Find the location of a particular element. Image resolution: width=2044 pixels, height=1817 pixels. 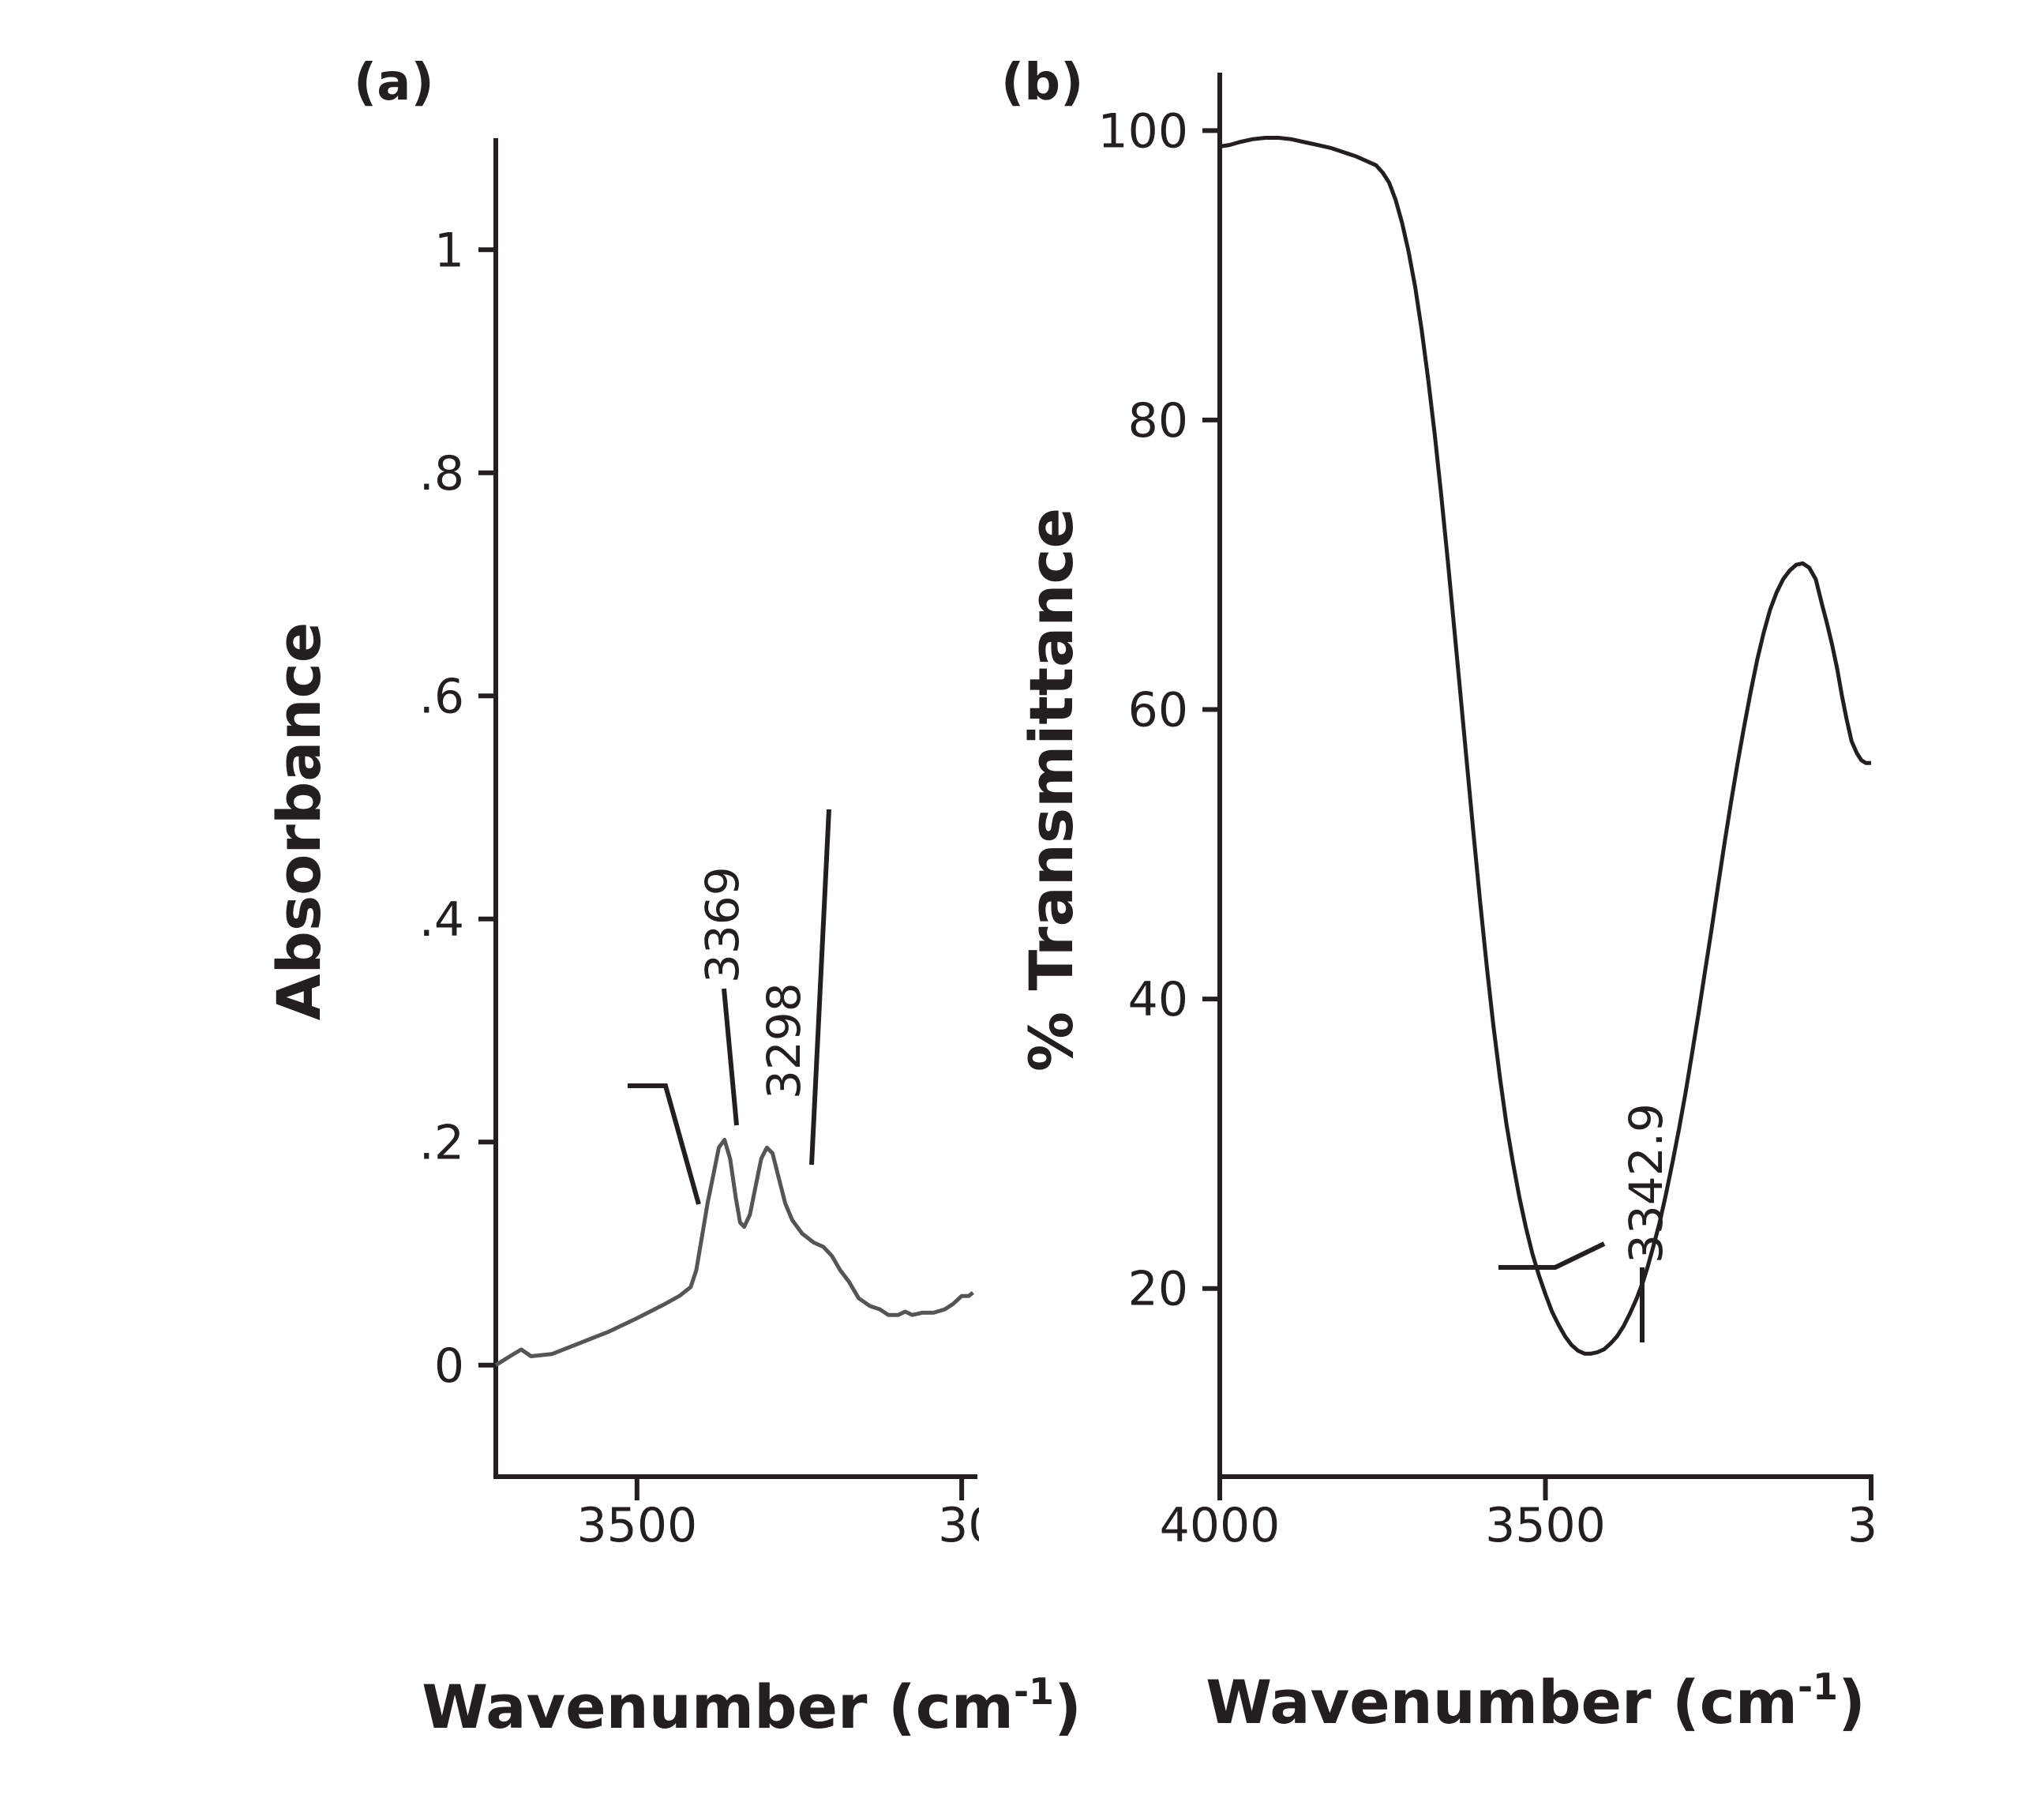

panel-b-x-tick-label: 30 is located at coordinates (1877, 1525).